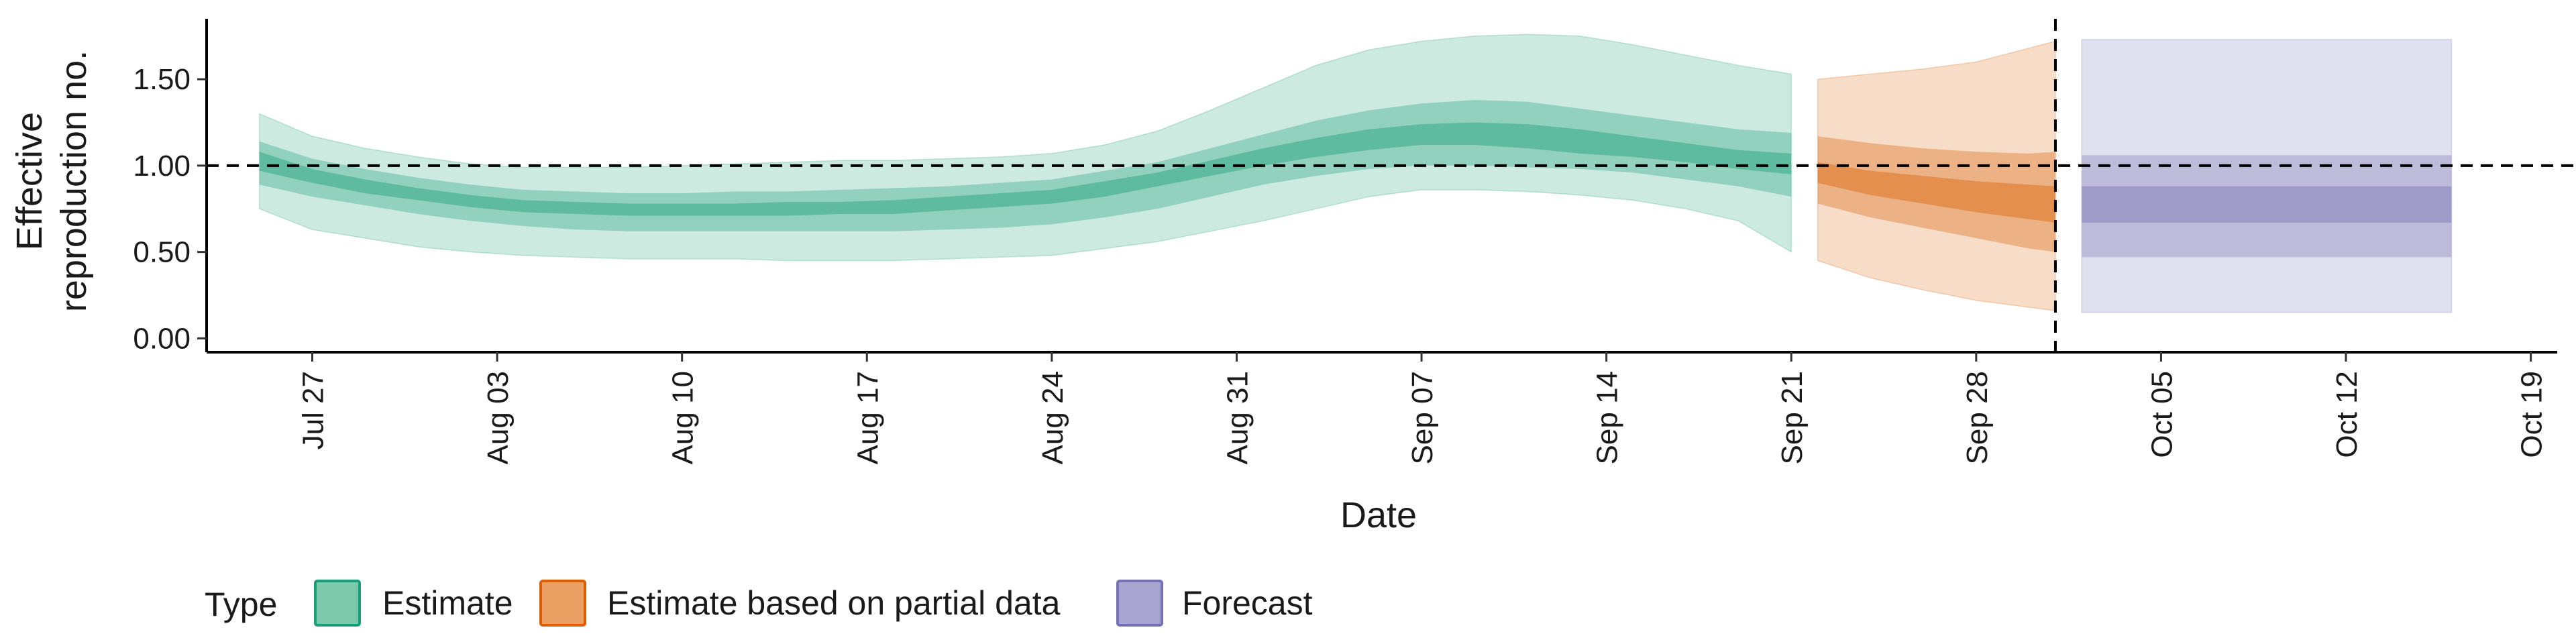 The height and width of the screenshot is (644, 2576). What do you see at coordinates (1139, 603) in the screenshot?
I see `legend-key-forecast` at bounding box center [1139, 603].